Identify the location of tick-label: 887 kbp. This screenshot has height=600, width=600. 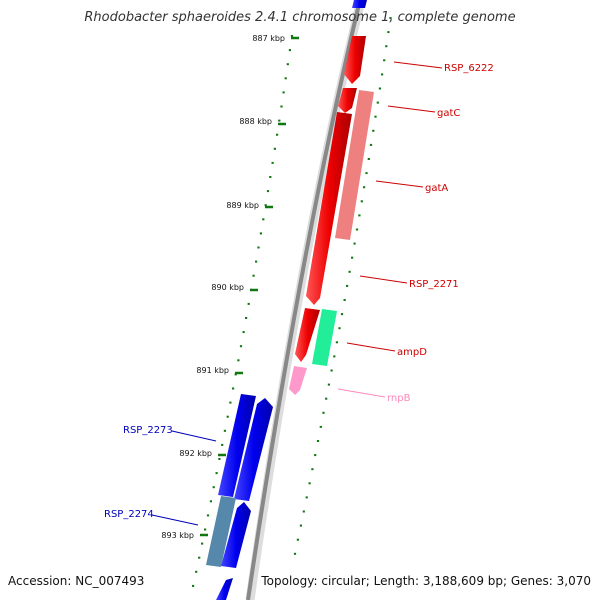
(268, 38).